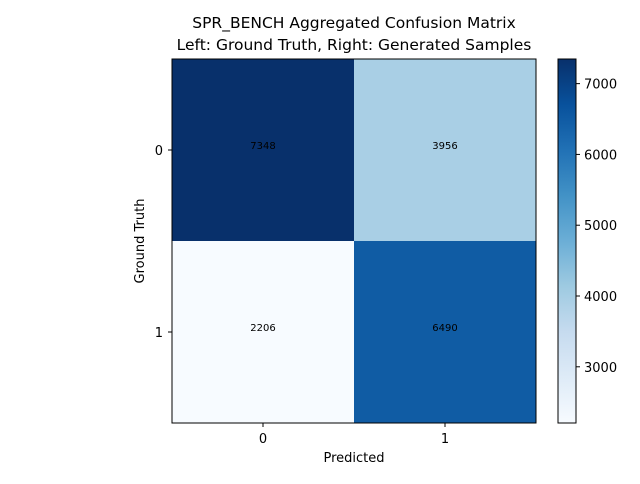  What do you see at coordinates (600, 368) in the screenshot?
I see `colorbar-tick-label: 3000` at bounding box center [600, 368].